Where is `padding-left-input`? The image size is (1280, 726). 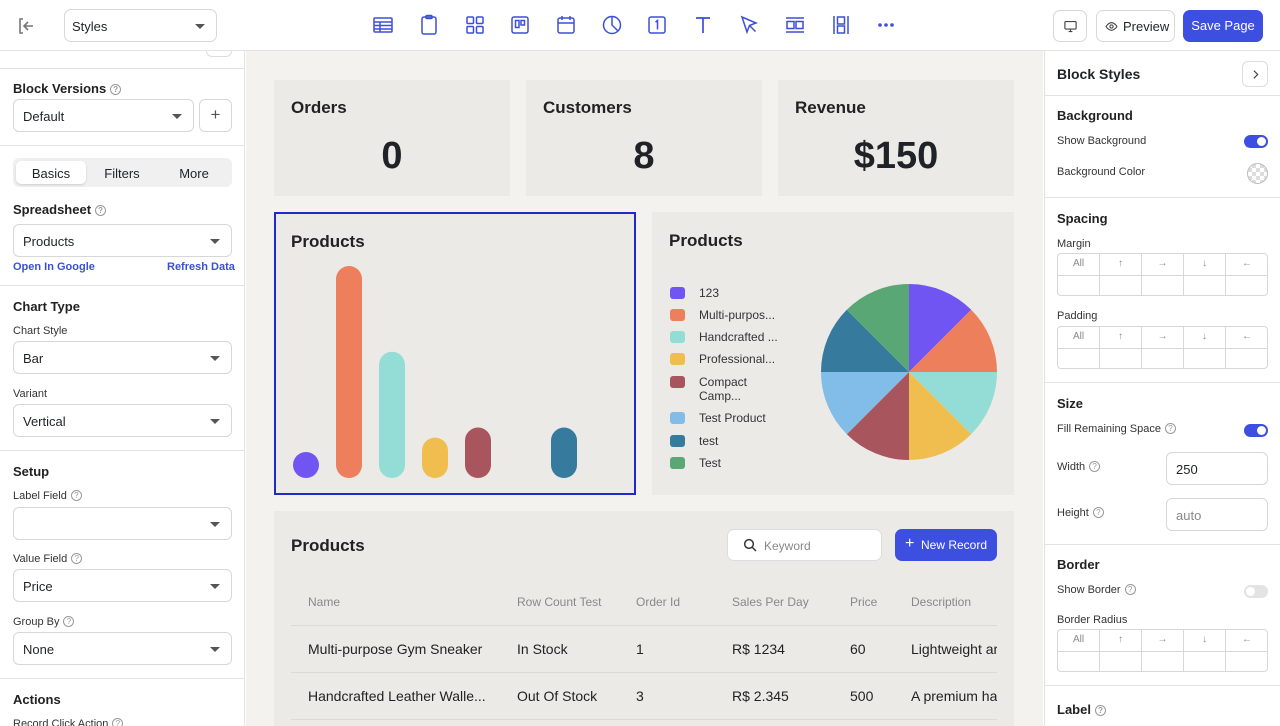
padding-left-input is located at coordinates (1247, 358).